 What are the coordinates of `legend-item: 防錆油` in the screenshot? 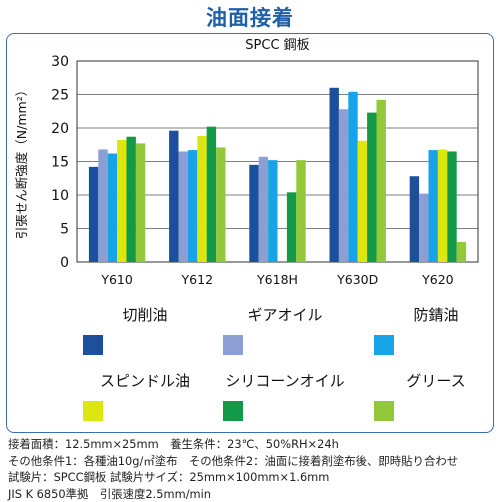 It's located at (430, 334).